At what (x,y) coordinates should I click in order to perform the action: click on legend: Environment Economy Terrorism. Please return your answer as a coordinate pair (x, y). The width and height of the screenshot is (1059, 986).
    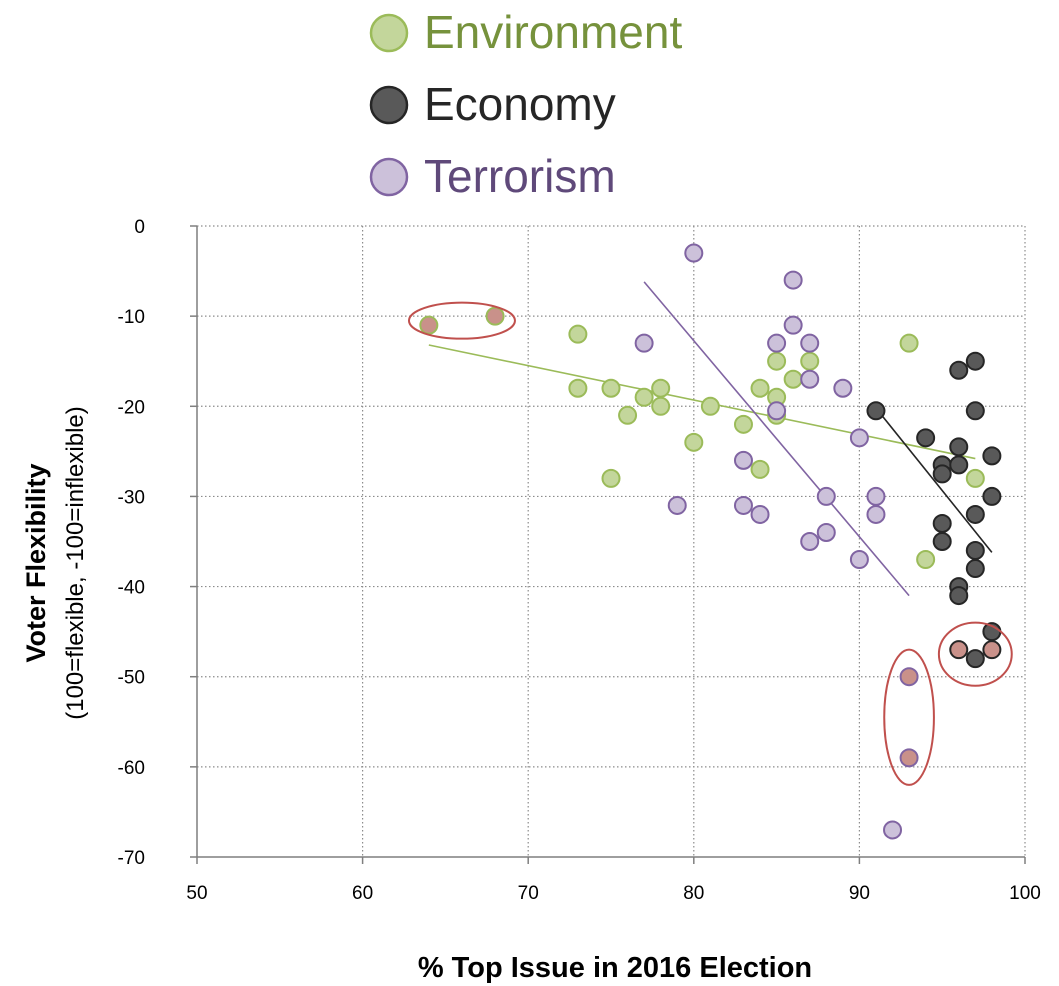
    Looking at the image, I should click on (525, 104).